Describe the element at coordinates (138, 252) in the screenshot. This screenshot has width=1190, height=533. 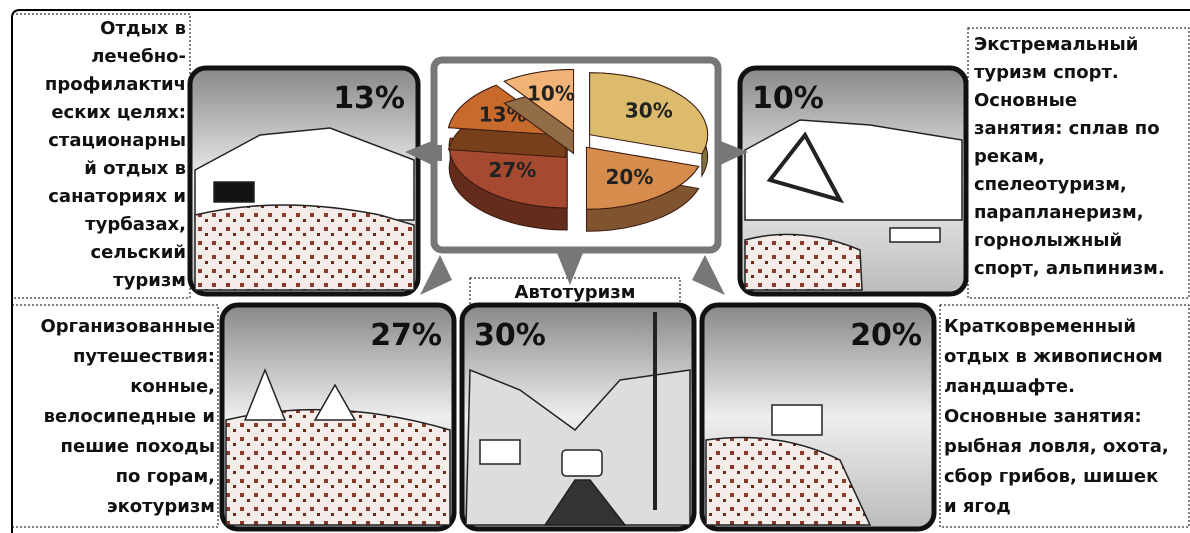
I see `description-line: сельский` at that location.